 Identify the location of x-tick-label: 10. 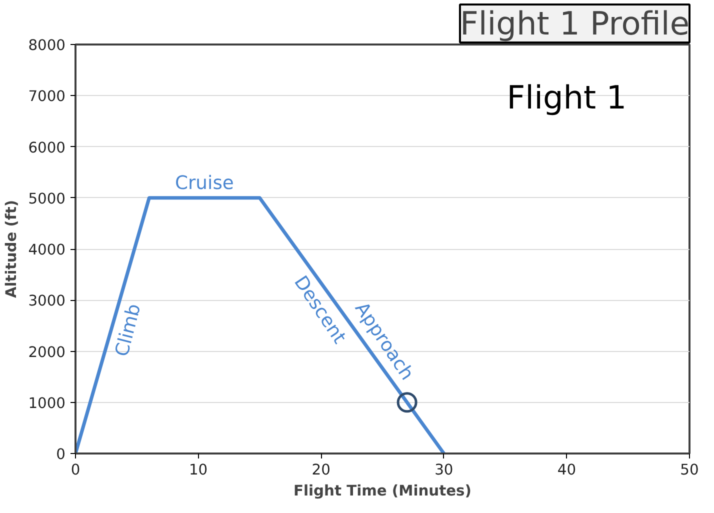
(198, 470).